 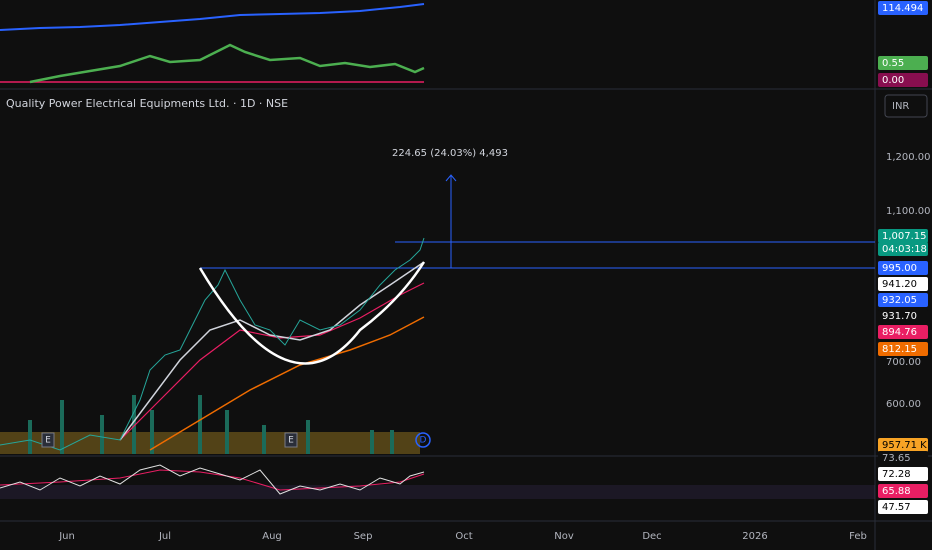 I want to click on rsi-band, so click(x=437, y=492).